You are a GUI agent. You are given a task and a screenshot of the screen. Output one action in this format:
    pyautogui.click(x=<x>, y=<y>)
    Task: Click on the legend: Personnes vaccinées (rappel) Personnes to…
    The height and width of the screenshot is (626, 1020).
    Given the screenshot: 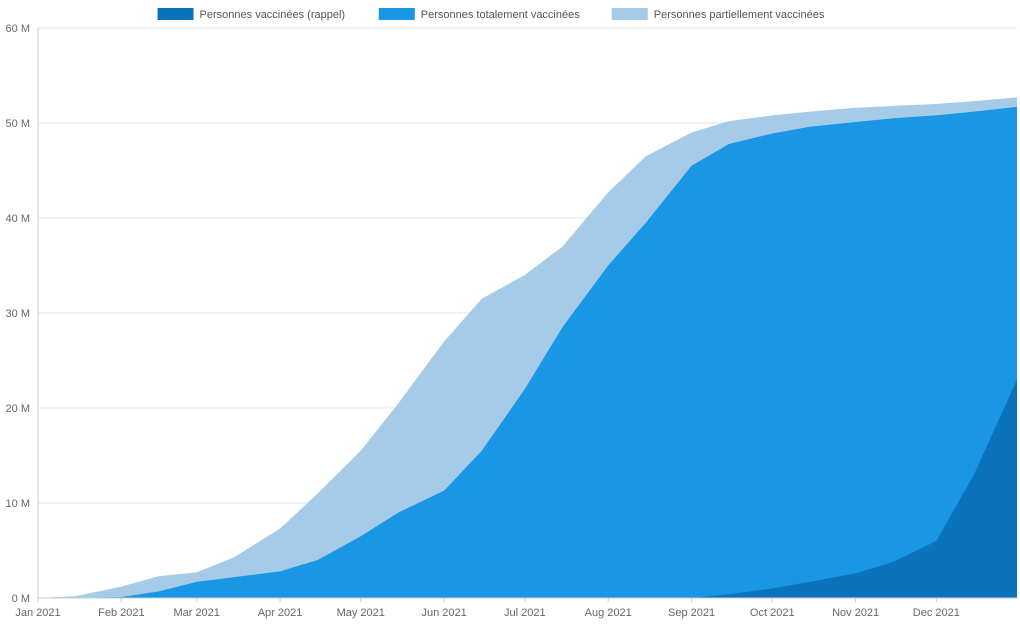 What is the action you would take?
    pyautogui.click(x=491, y=14)
    